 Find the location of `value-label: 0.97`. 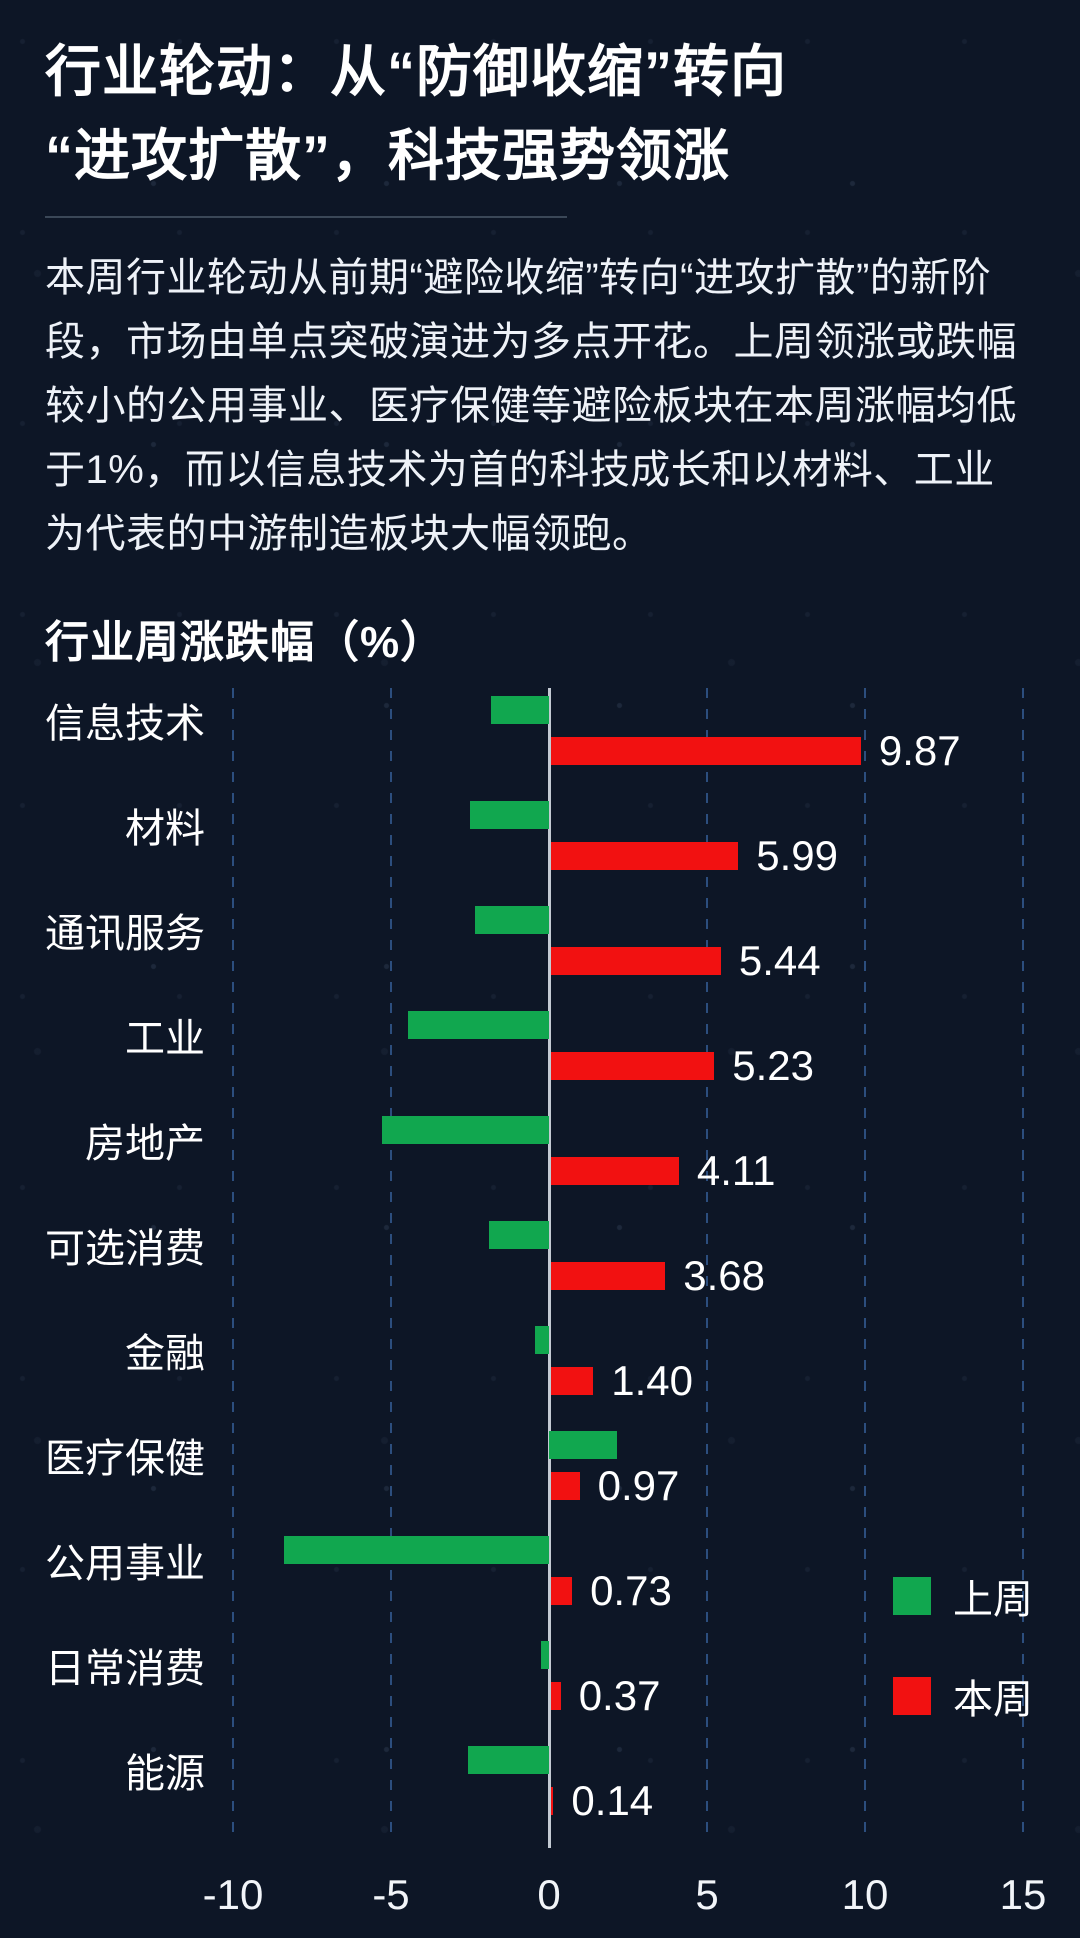

value-label: 0.97 is located at coordinates (638, 1485).